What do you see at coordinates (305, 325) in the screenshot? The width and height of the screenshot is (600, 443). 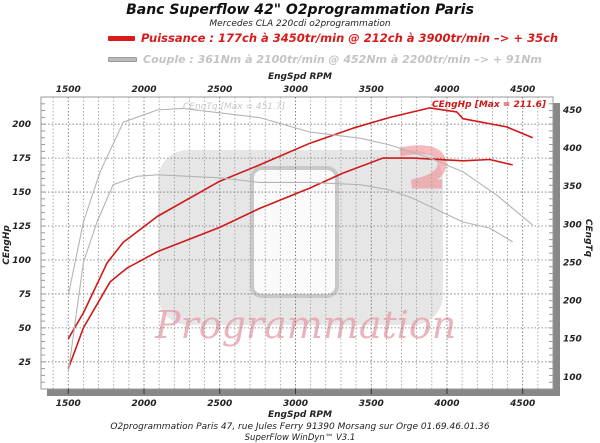 I see `watermark-text: Programmation` at bounding box center [305, 325].